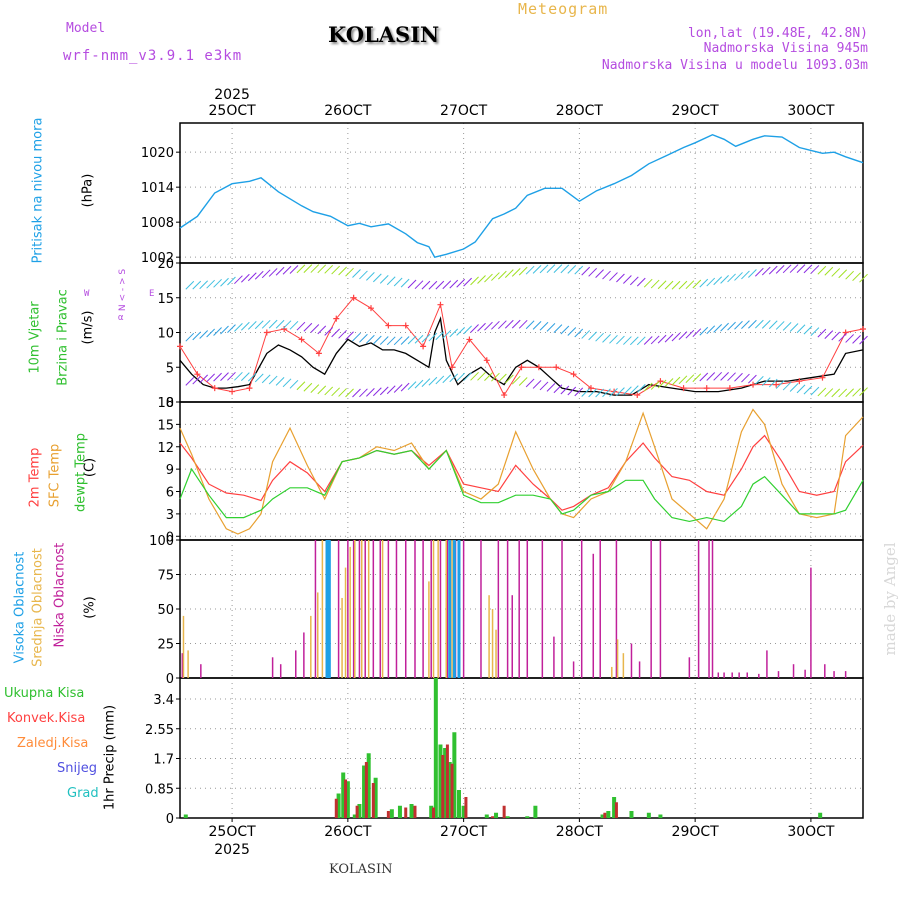 The width and height of the screenshot is (900, 900). Describe the element at coordinates (46, 718) in the screenshot. I see `legend-konvek: Konvek.Kisa` at that location.